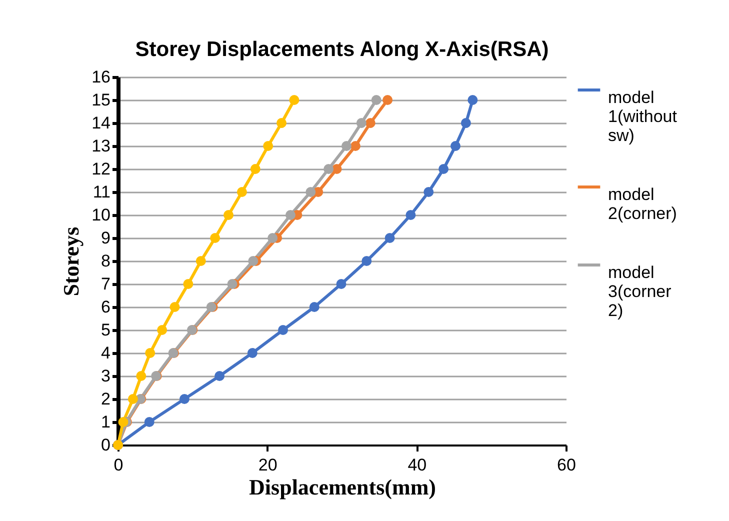 Image resolution: width=729 pixels, height=521 pixels. What do you see at coordinates (105, 399) in the screenshot?
I see `y-tick-label: 2` at bounding box center [105, 399].